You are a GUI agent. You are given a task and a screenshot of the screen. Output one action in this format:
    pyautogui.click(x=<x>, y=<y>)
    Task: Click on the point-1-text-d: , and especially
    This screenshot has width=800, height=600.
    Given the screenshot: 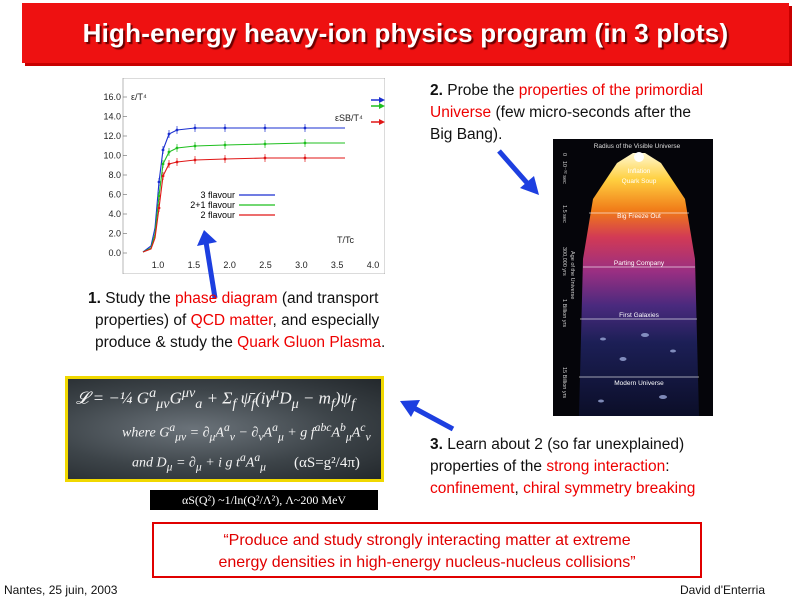 What is the action you would take?
    pyautogui.click(x=326, y=320)
    